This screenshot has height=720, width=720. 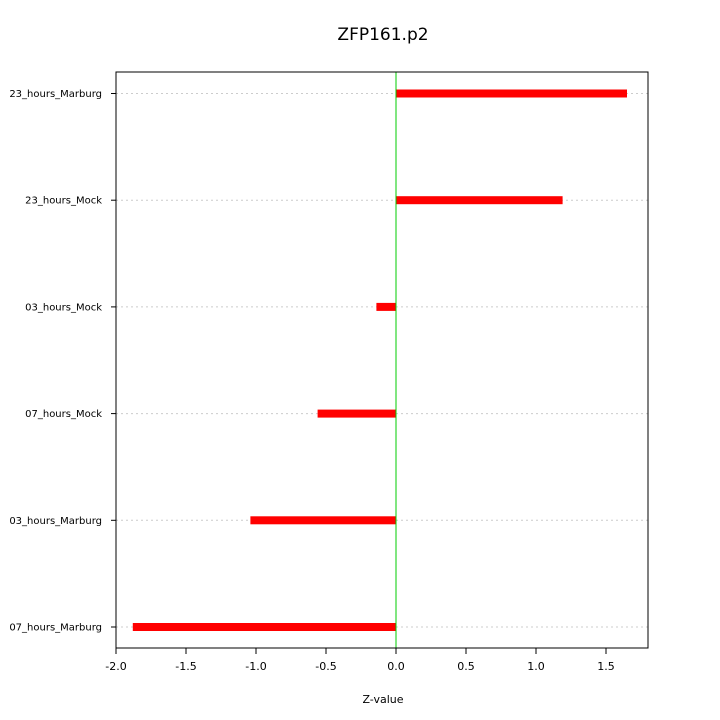 I want to click on y-tick-label: 07_hours_Mock, so click(x=63, y=414).